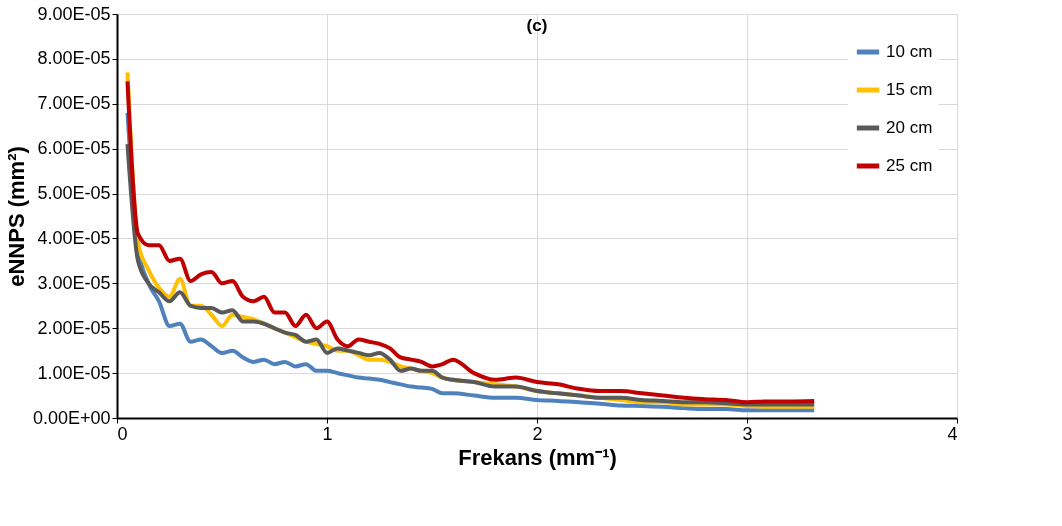 The height and width of the screenshot is (526, 1062). What do you see at coordinates (537, 433) in the screenshot?
I see `x-tick-label: 2` at bounding box center [537, 433].